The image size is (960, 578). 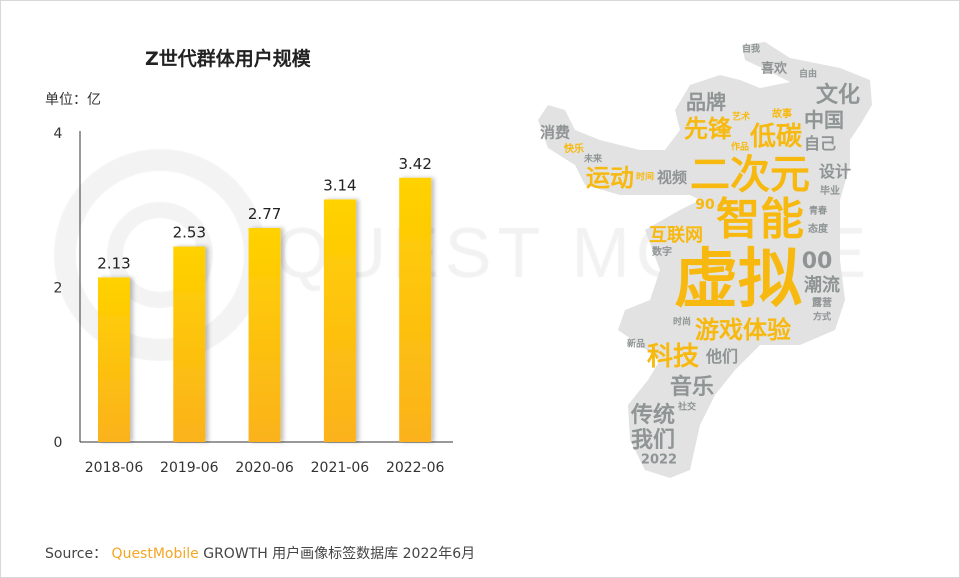 What do you see at coordinates (676, 235) in the screenshot?
I see `word-cloud-word: 互联网` at bounding box center [676, 235].